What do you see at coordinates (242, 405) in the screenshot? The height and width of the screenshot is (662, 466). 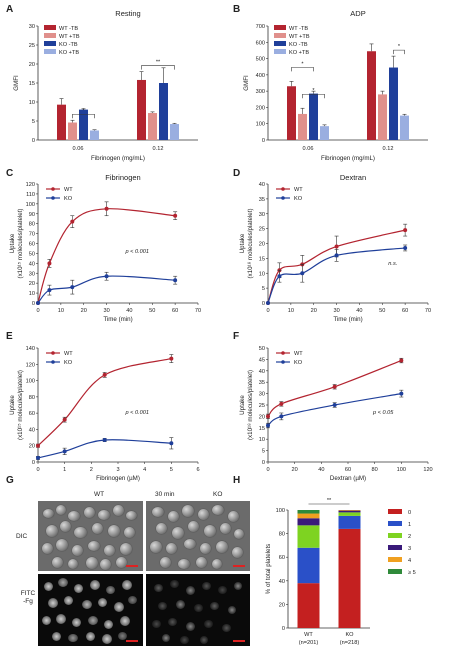 I see `y-axis-label: Uptake` at bounding box center [242, 405].